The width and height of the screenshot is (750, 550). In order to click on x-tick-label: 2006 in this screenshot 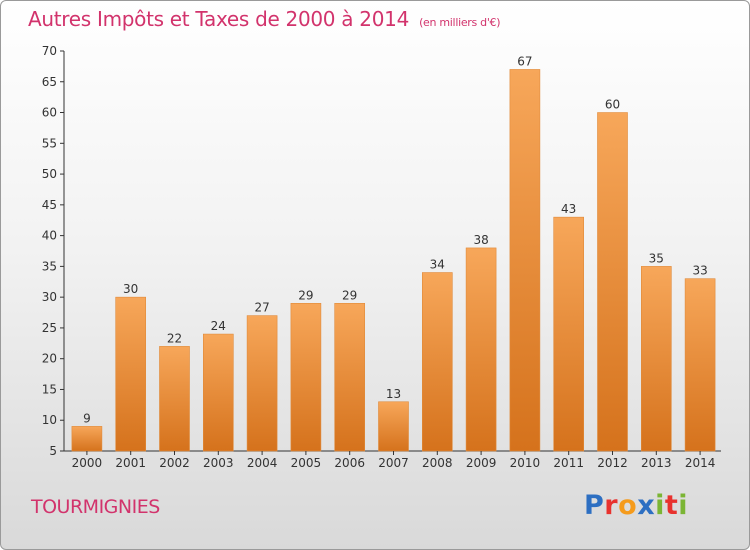, I will do `click(349, 463)`.